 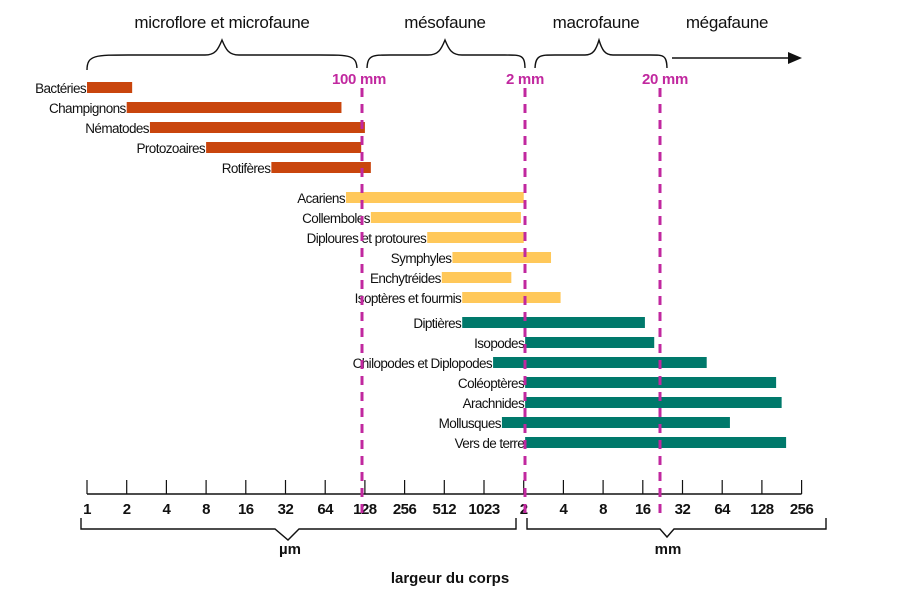 What do you see at coordinates (61, 88) in the screenshot?
I see `bar-label: Bactéries` at bounding box center [61, 88].